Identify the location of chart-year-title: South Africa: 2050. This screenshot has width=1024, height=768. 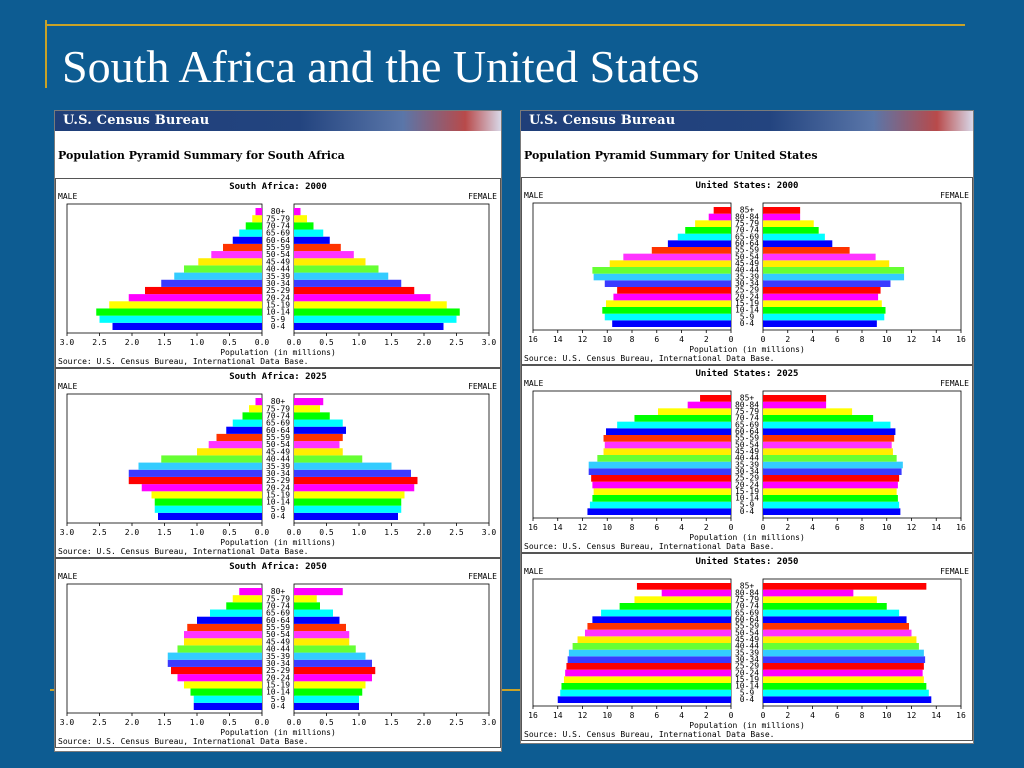
(278, 566).